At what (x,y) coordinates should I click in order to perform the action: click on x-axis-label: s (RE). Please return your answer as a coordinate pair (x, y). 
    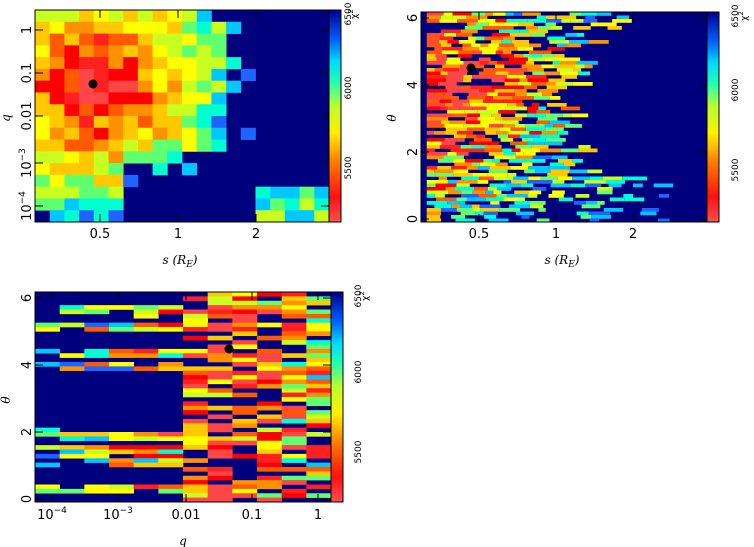
    Looking at the image, I should click on (180, 261).